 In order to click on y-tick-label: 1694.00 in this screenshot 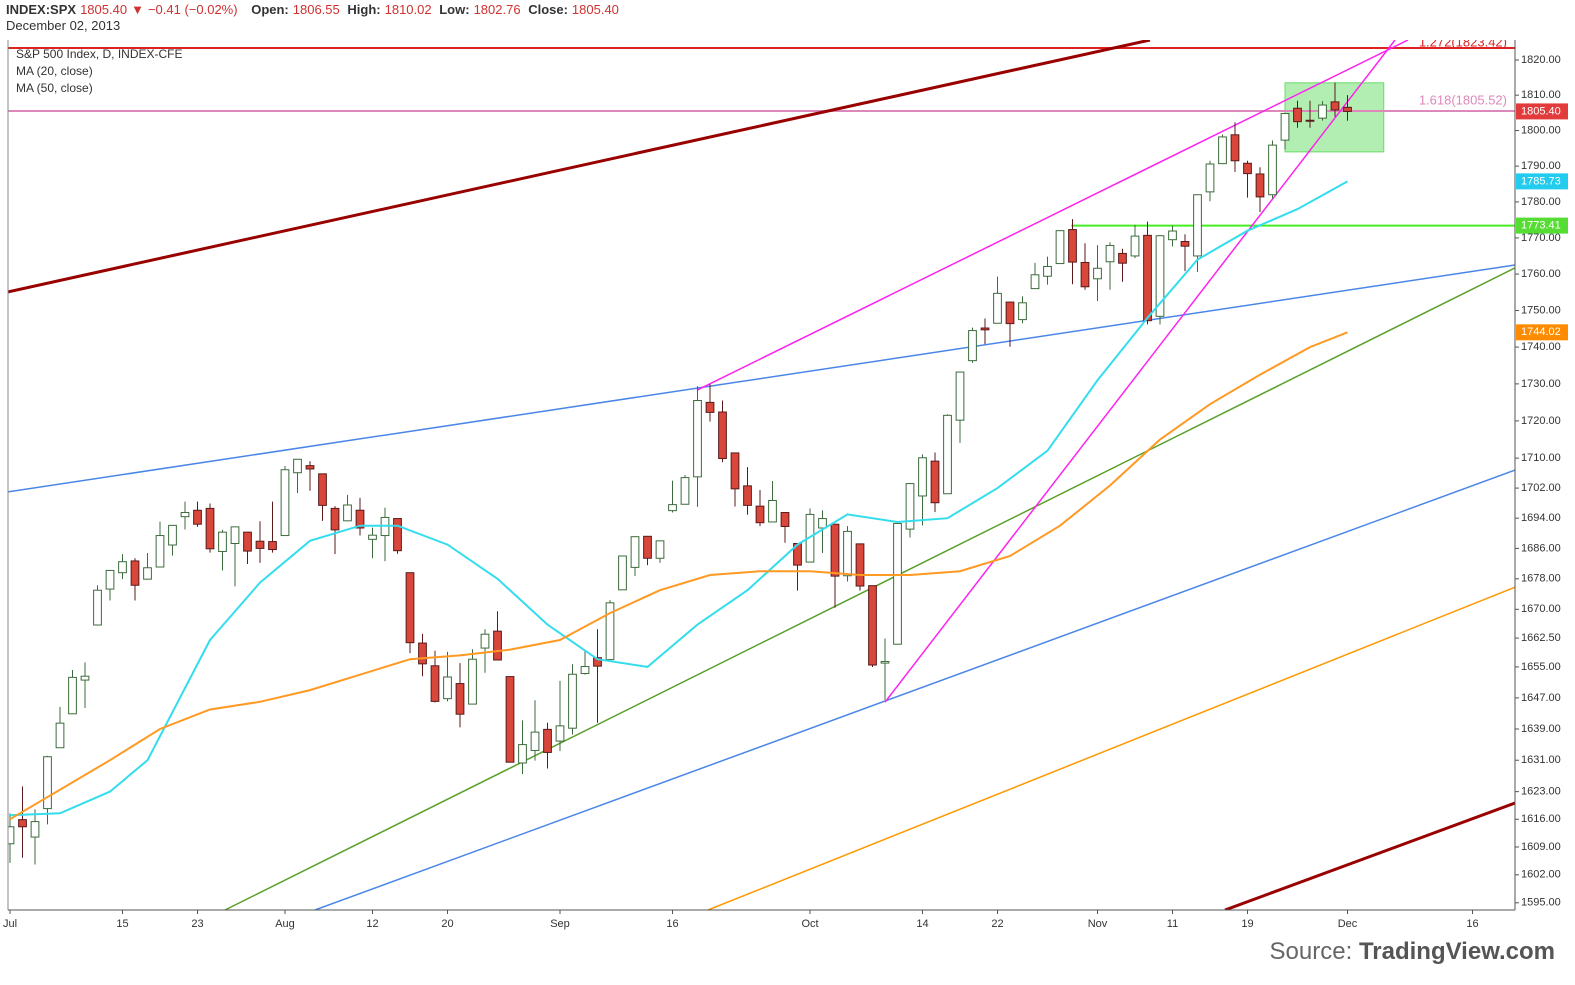, I will do `click(1541, 518)`.